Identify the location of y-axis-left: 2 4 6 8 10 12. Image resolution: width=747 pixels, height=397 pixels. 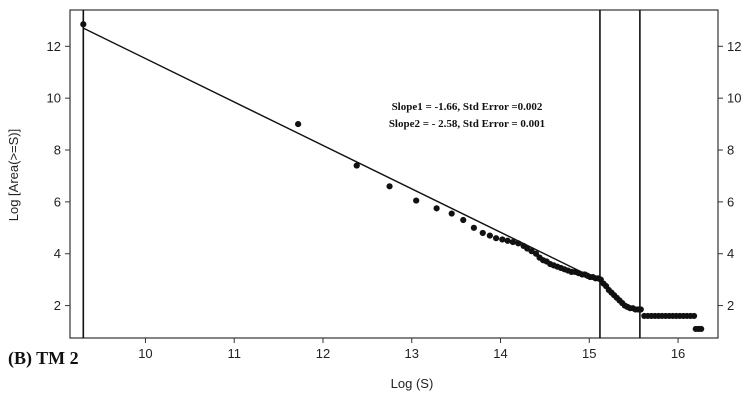
(58, 176).